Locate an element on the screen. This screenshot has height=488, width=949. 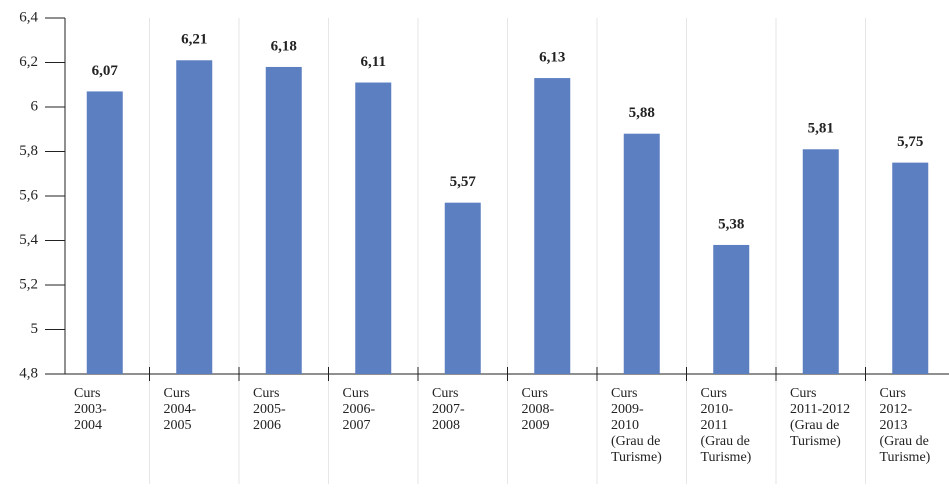
y-tick-label: 5,8 is located at coordinates (28, 151).